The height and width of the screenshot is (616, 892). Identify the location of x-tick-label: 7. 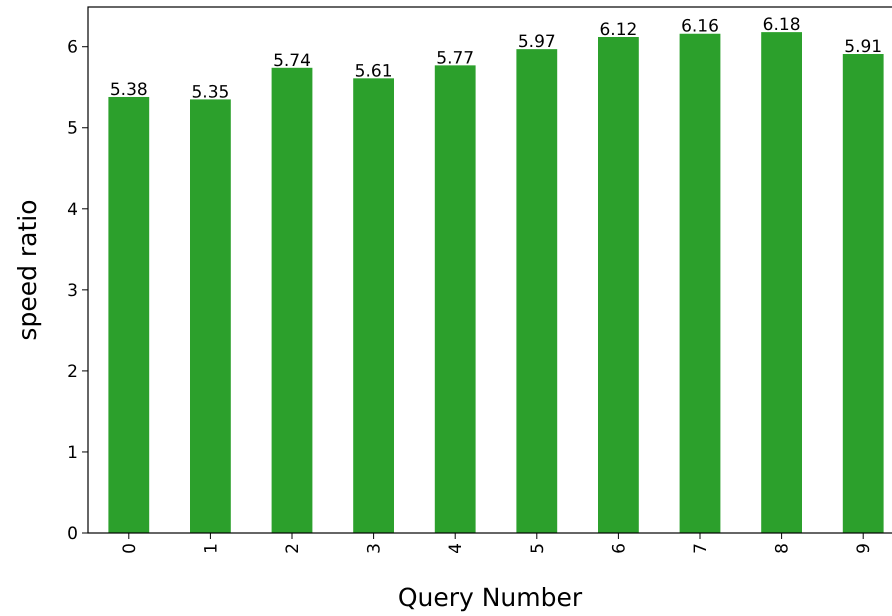
(700, 548).